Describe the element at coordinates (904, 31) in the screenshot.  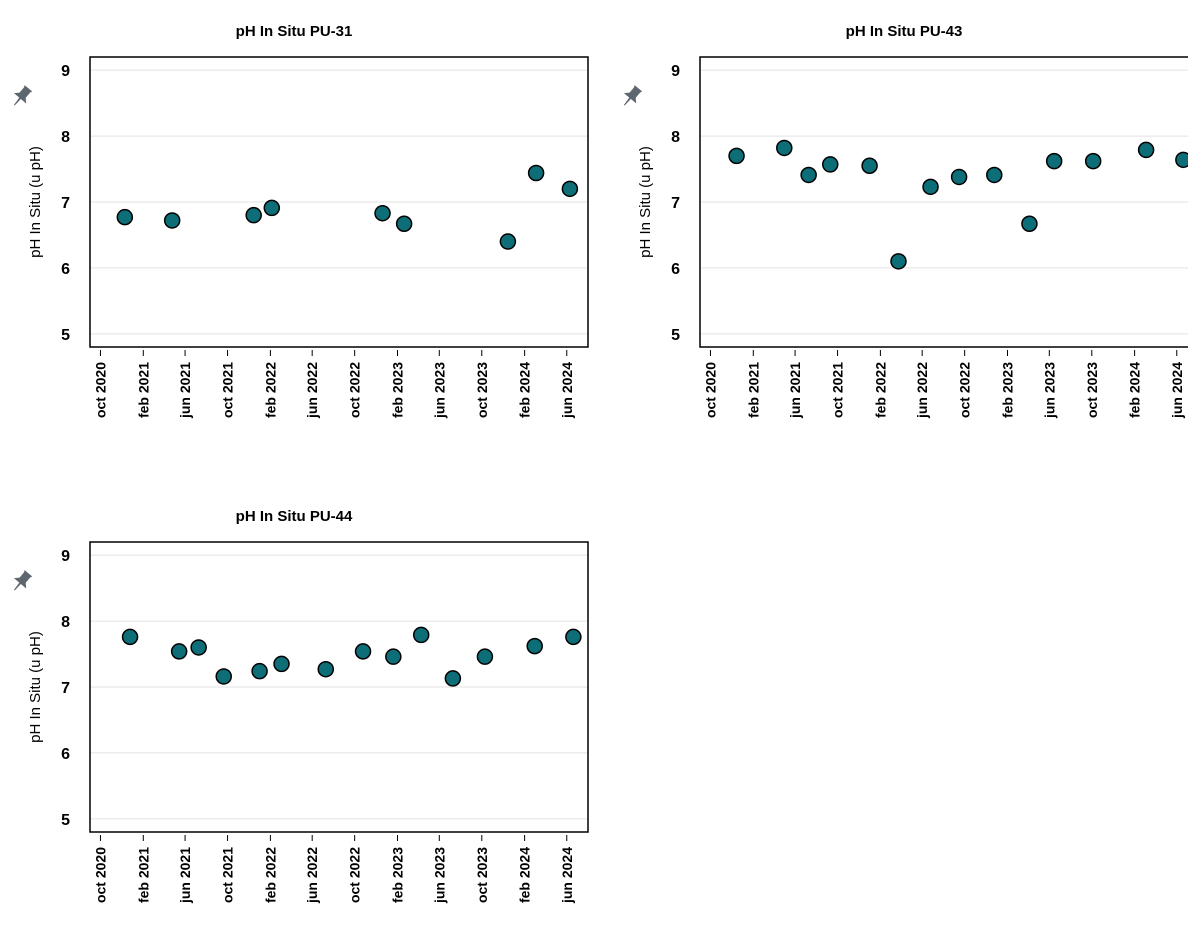
I see `chart-title: pH In Situ PU-43` at that location.